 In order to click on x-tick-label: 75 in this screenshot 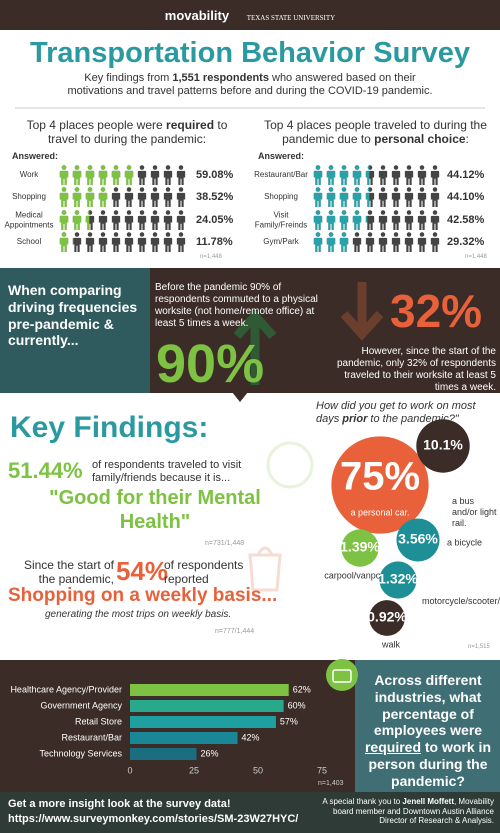, I will do `click(322, 770)`.